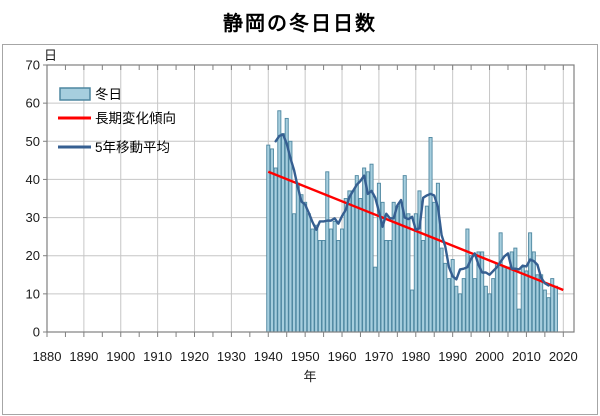 Image resolution: width=600 pixels, height=416 pixels. What do you see at coordinates (33, 103) in the screenshot?
I see `svg-text: 60` at bounding box center [33, 103].